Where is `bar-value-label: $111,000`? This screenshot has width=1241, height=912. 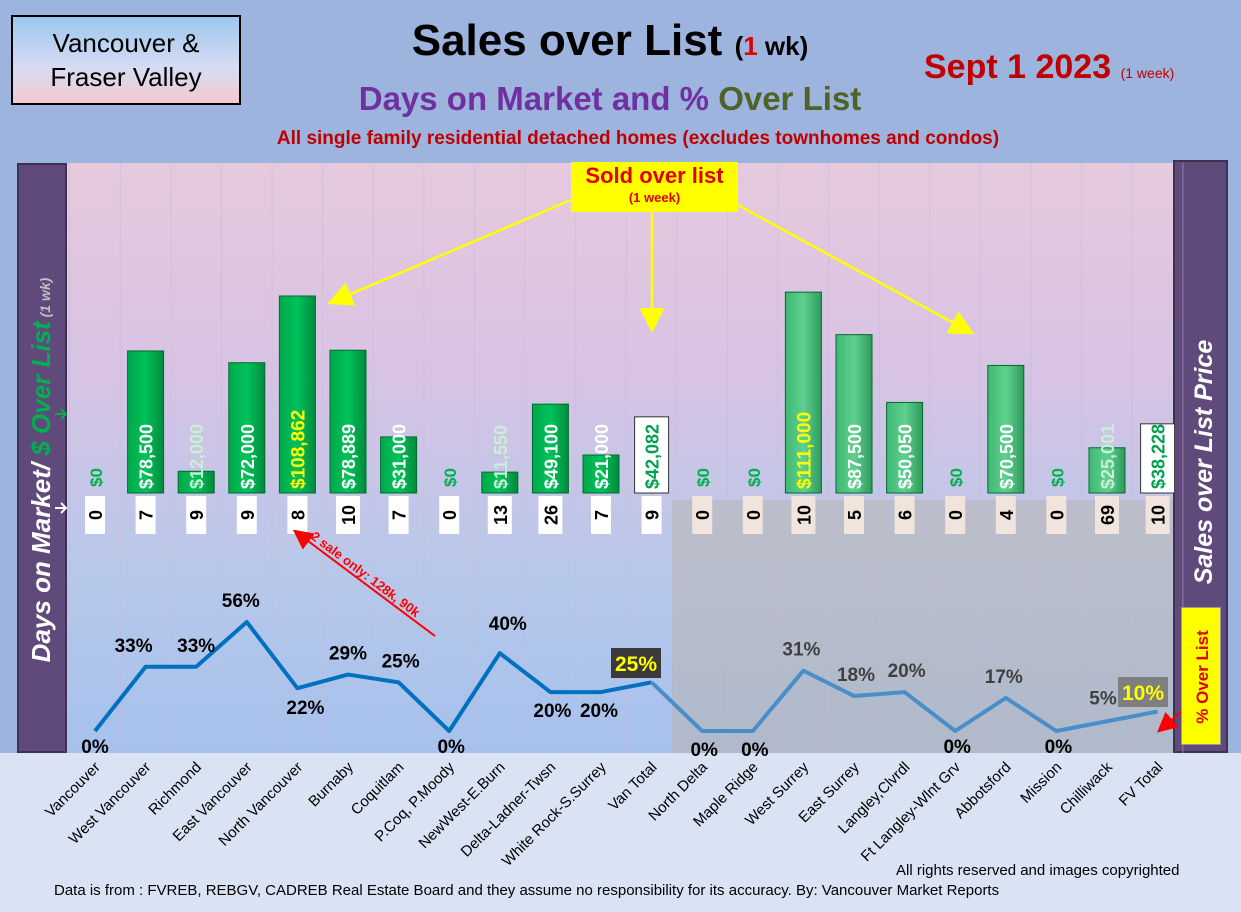
bar-value-label: $111,000 is located at coordinates (804, 450).